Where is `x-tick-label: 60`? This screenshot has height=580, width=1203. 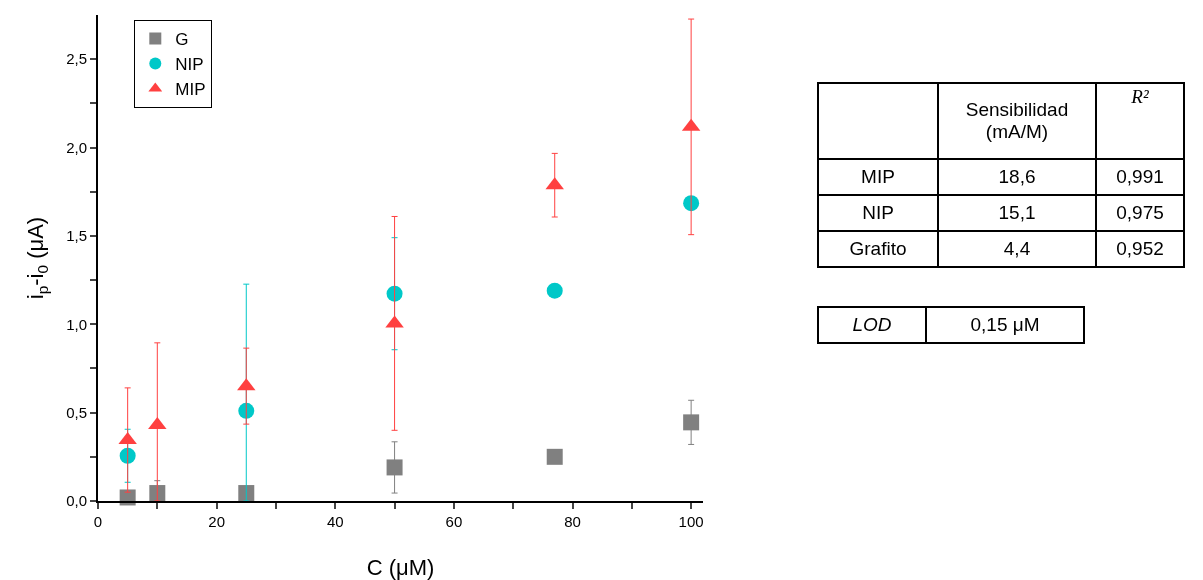
x-tick-label: 60 is located at coordinates (454, 521).